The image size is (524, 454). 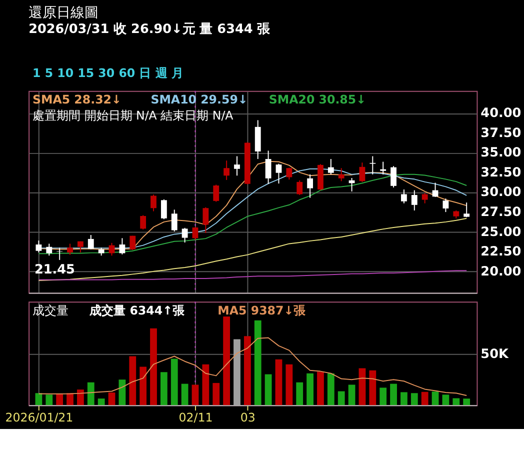 I want to click on series-label: 成交量 6344↑張, so click(x=137, y=310).